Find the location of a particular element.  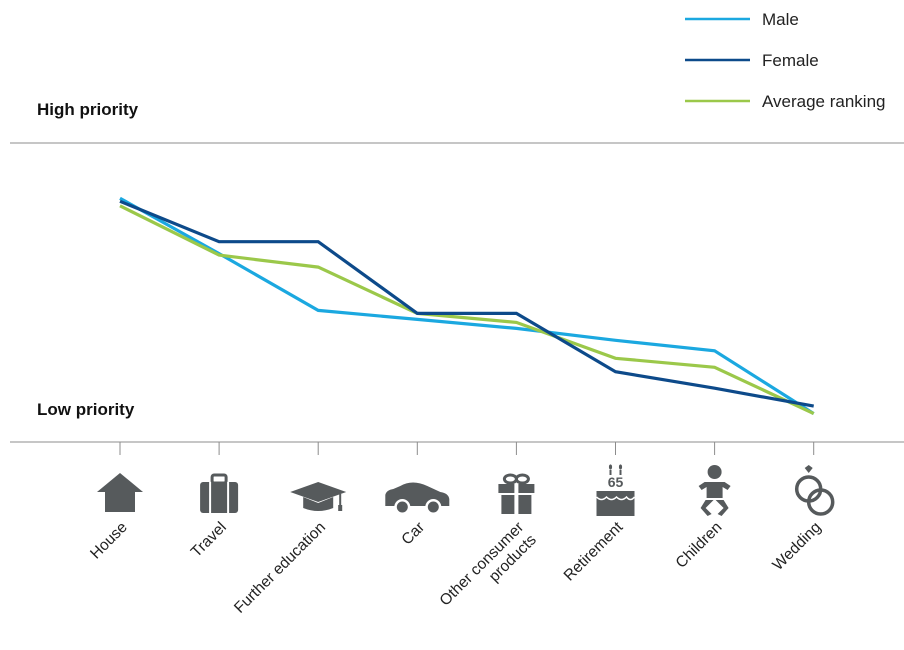

x-tick-label-other-consumer-products: Other consumerproducts is located at coordinates (488, 570).